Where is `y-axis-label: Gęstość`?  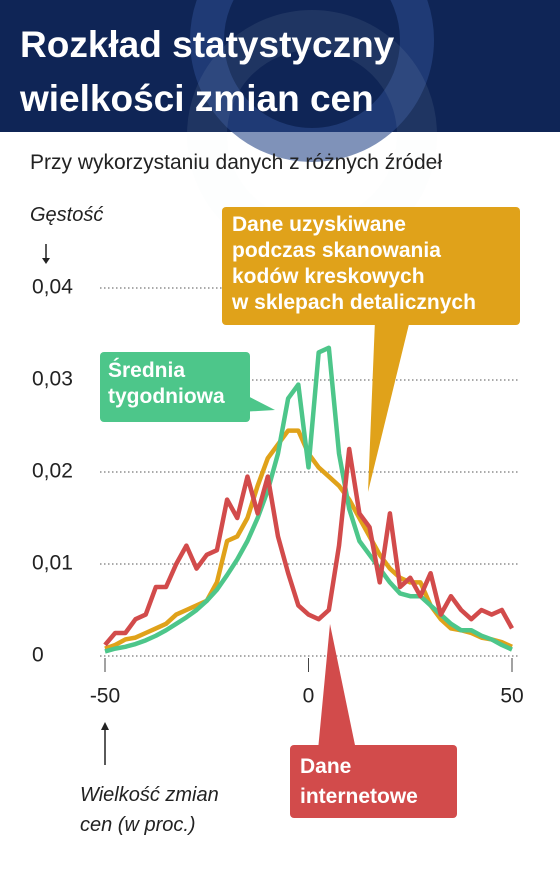 y-axis-label: Gęstość is located at coordinates (67, 215).